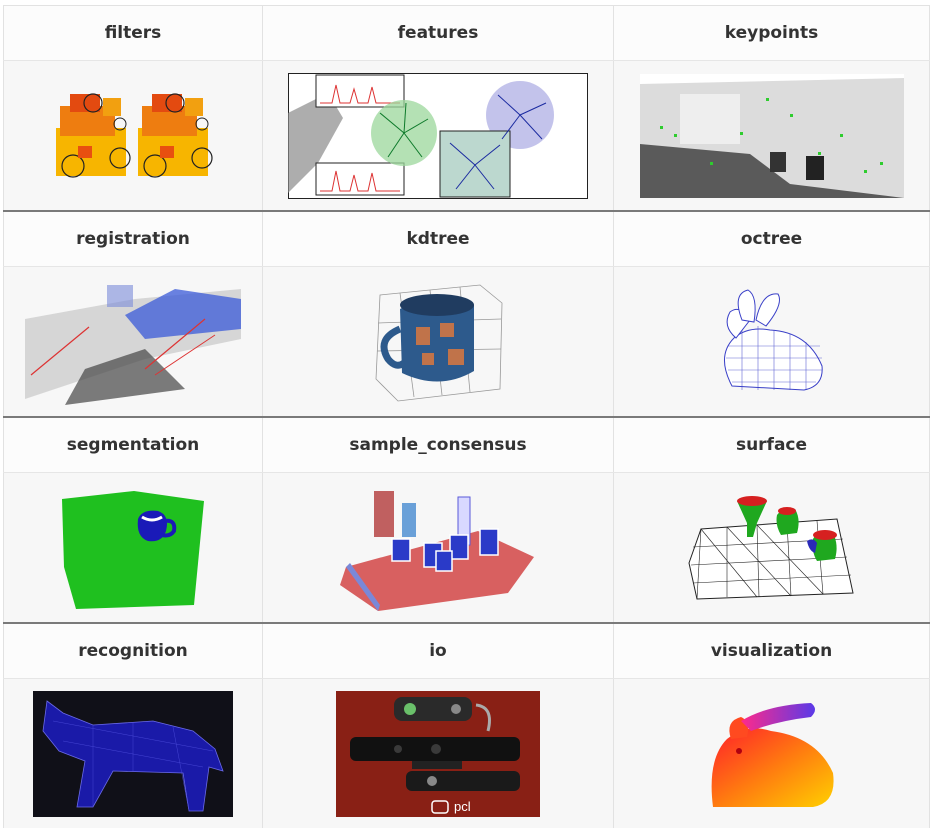 This screenshot has width=934, height=834. Describe the element at coordinates (462, 806) in the screenshot. I see `io-logo-text: pcl` at that location.